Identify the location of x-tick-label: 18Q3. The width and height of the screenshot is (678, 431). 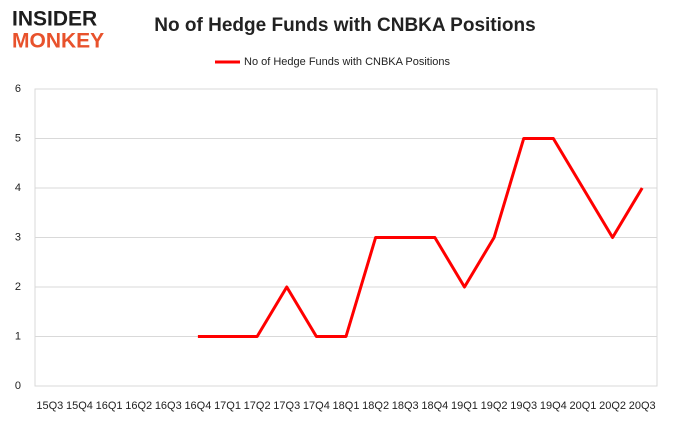
(405, 406).